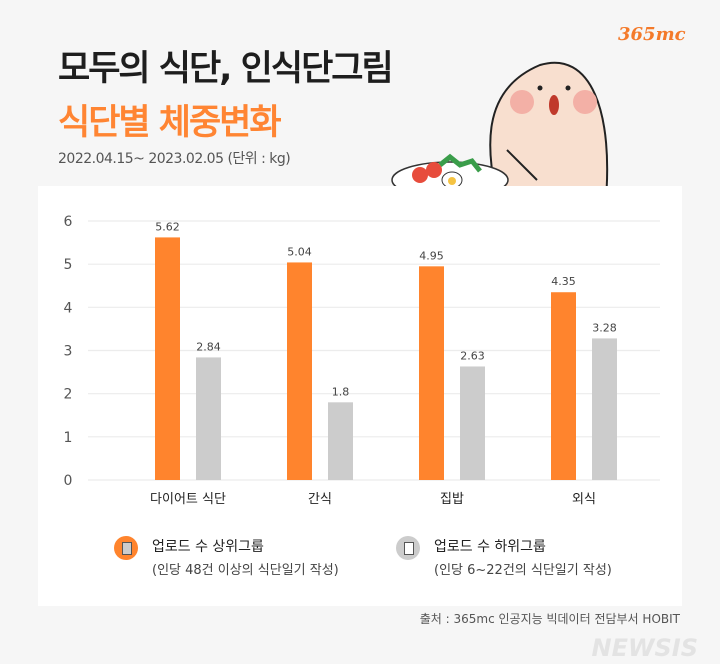 This screenshot has width=720, height=664. What do you see at coordinates (341, 391) in the screenshot?
I see `data-label: 1.8` at bounding box center [341, 391].